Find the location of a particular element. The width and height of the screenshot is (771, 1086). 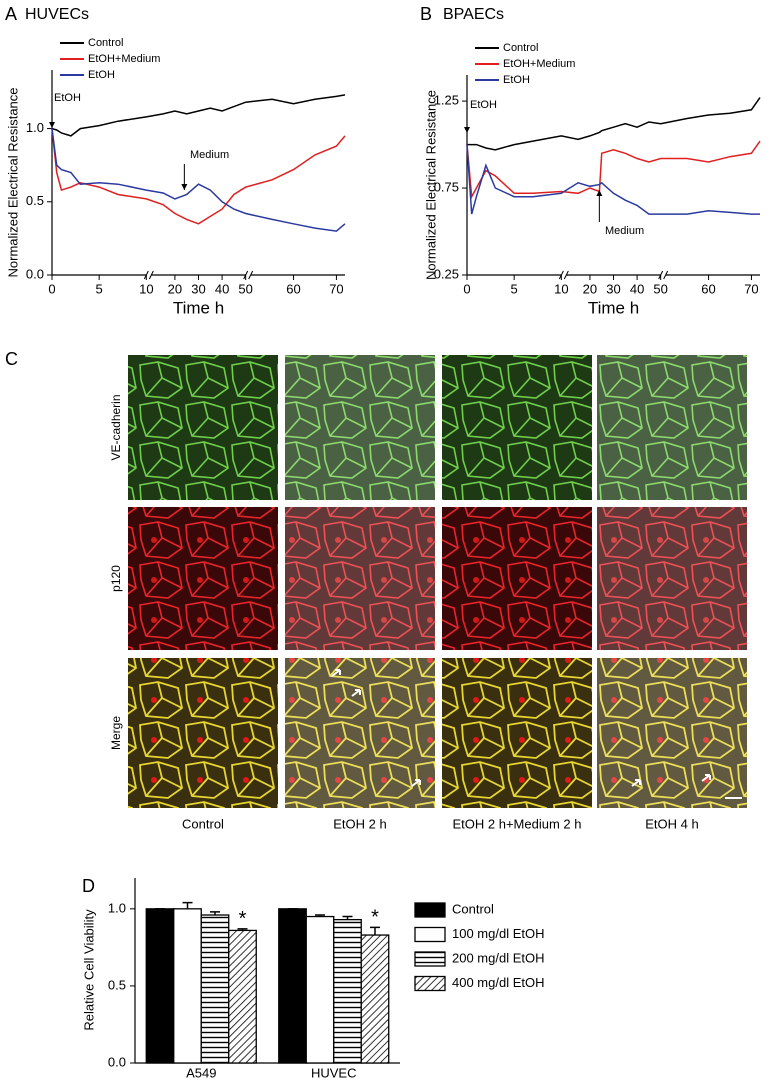

chart-title: HUVECs is located at coordinates (57, 14).